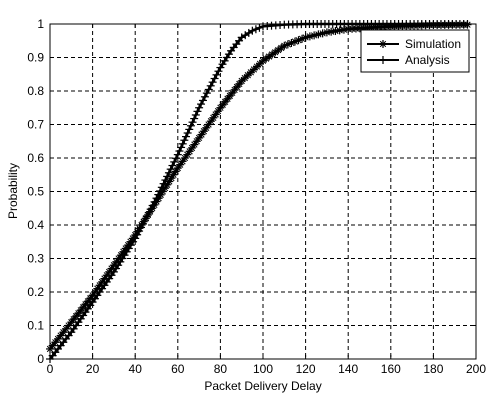 The image size is (487, 398). Describe the element at coordinates (262, 386) in the screenshot. I see `x-axis-label: Packet Delivery Delay` at that location.